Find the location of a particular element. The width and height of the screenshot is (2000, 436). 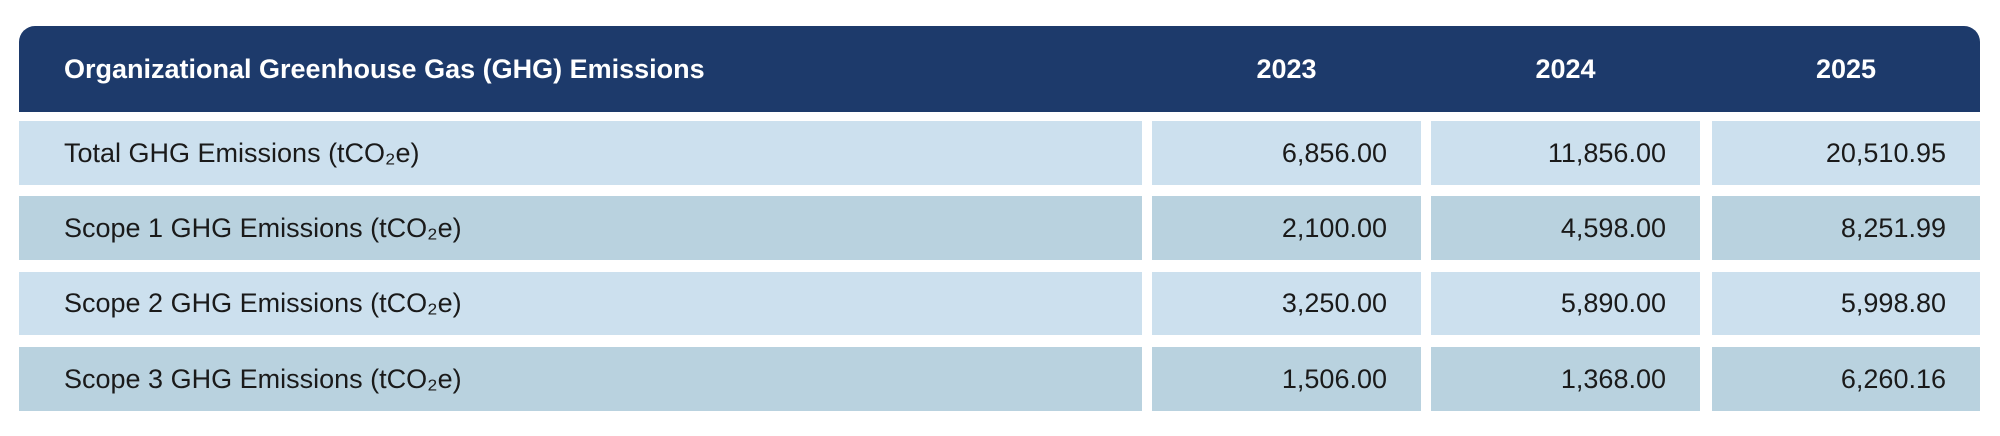

value-cell: 4,598.00 is located at coordinates (1565, 228).